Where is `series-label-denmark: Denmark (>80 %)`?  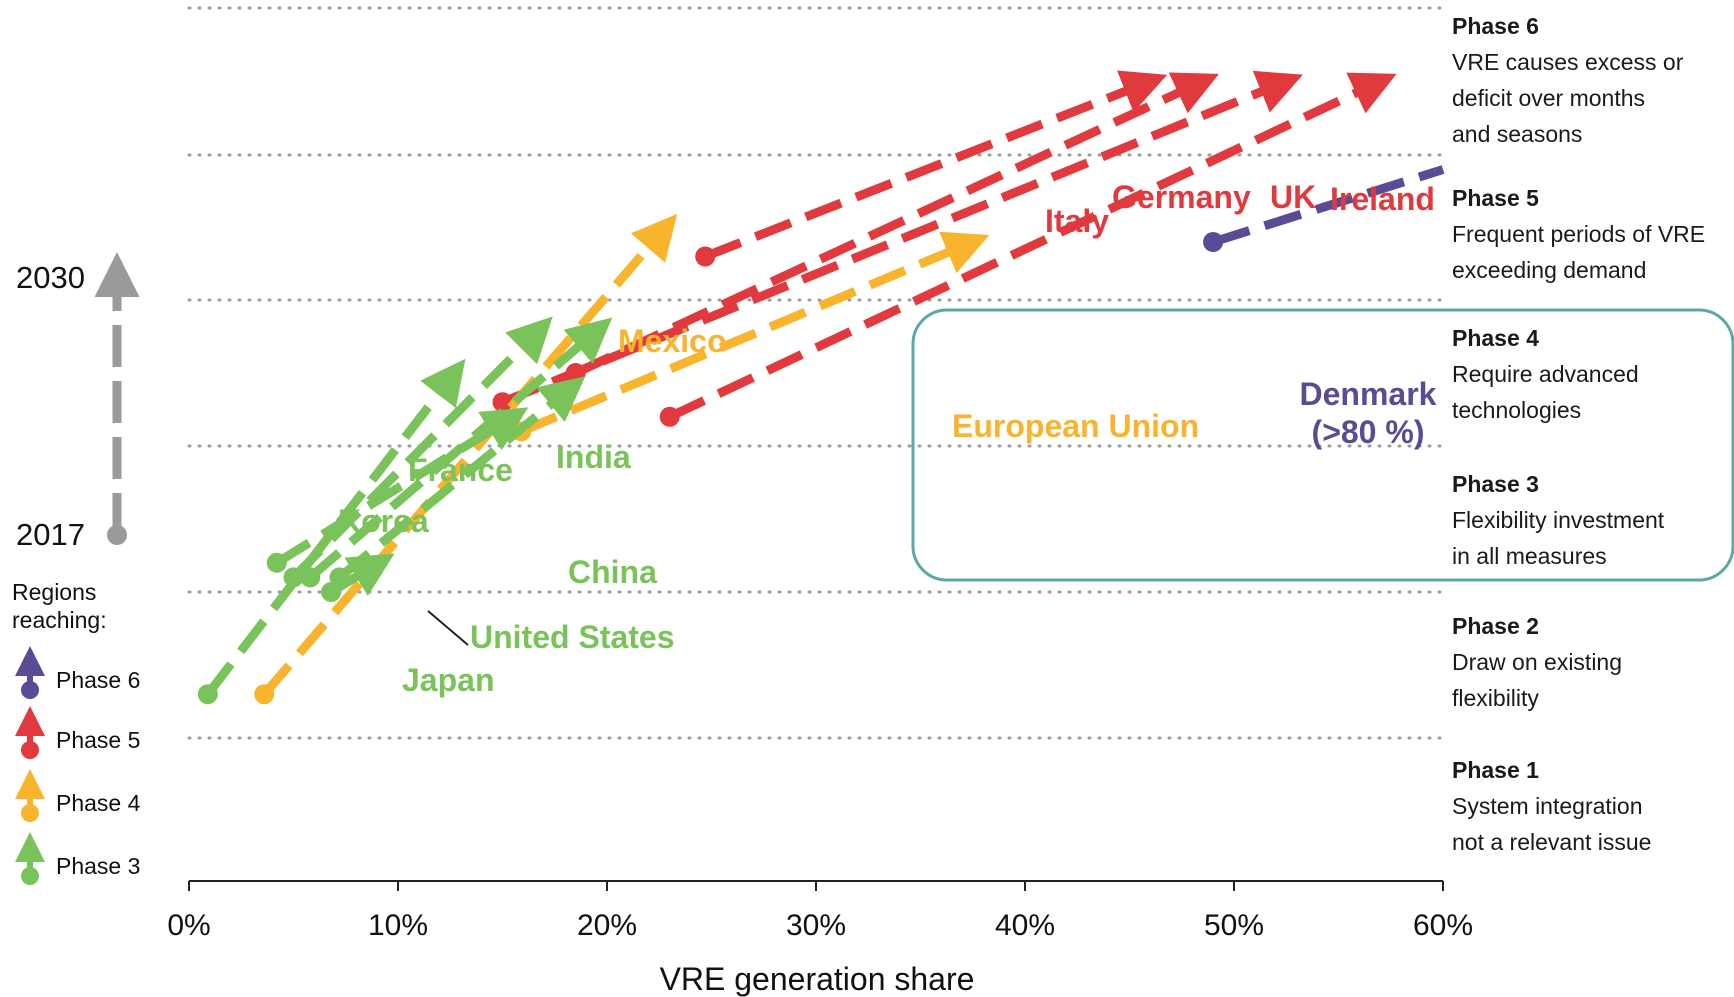
series-label-denmark: Denmark (>80 %) is located at coordinates (1368, 413).